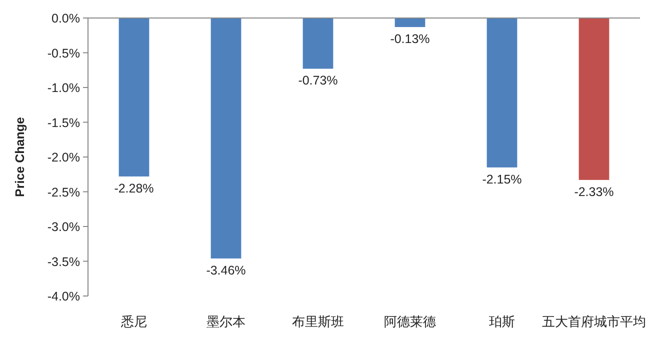 Image resolution: width=652 pixels, height=338 pixels. I want to click on y-tick-label: -1.5%, so click(63, 123).